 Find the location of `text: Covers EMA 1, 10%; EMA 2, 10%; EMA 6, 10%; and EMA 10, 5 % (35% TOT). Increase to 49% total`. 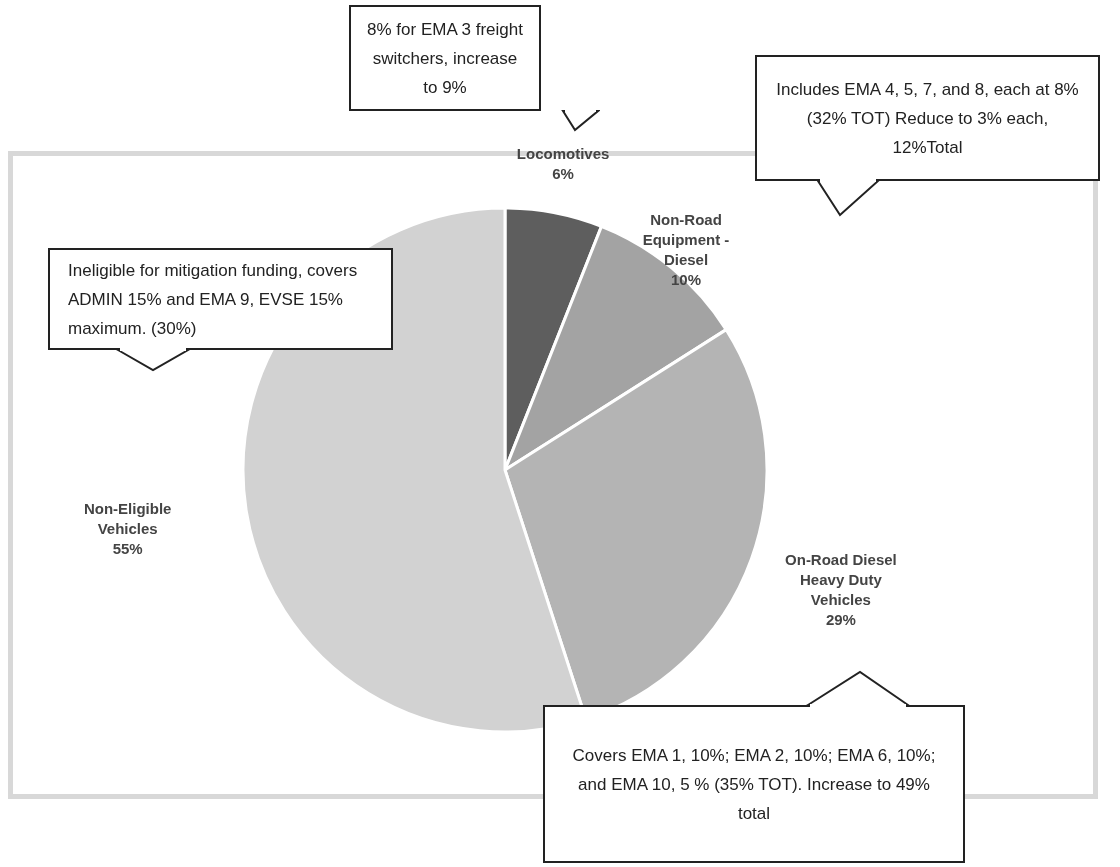

text: Covers EMA 1, 10%; EMA 2, 10%; EMA 6, 10%; and EMA 10, 5 % (35% TOT). Increase to 49% total is located at coordinates (754, 784).